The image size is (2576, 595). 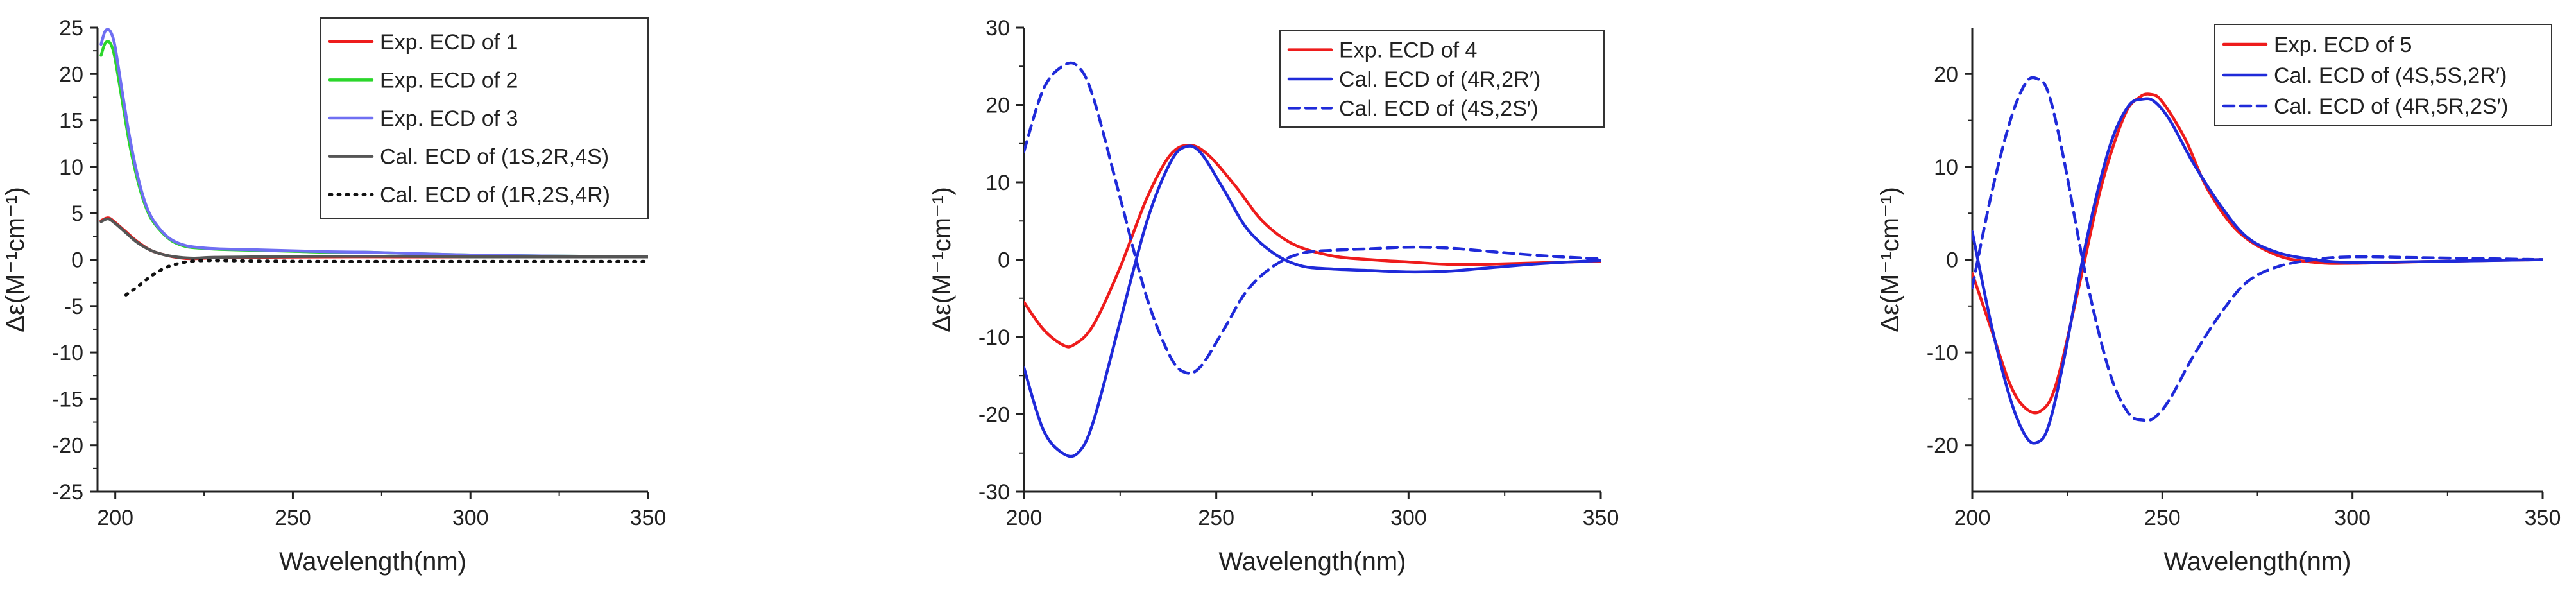 I want to click on y-tick-label: 5, so click(x=77, y=214).